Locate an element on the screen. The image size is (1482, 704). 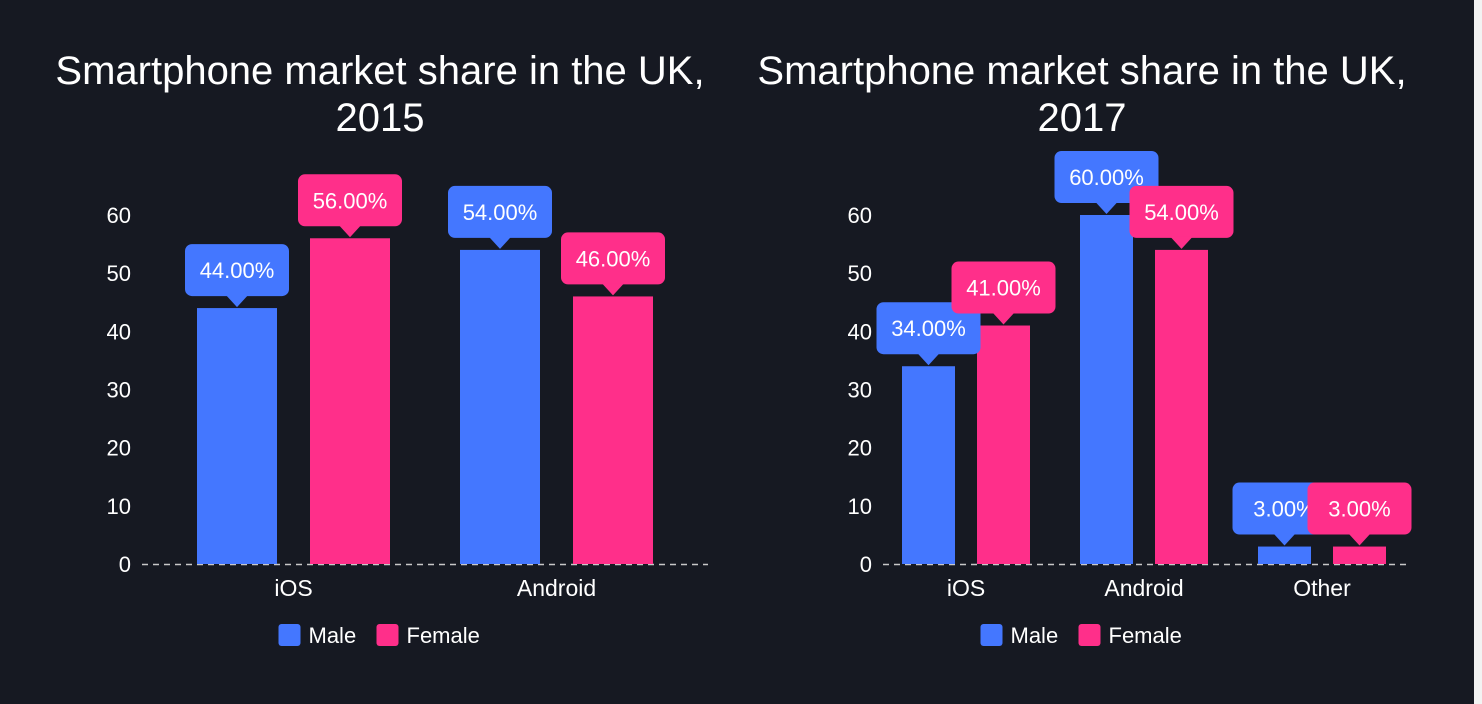
data-label-callout: 44.00% is located at coordinates (237, 276).